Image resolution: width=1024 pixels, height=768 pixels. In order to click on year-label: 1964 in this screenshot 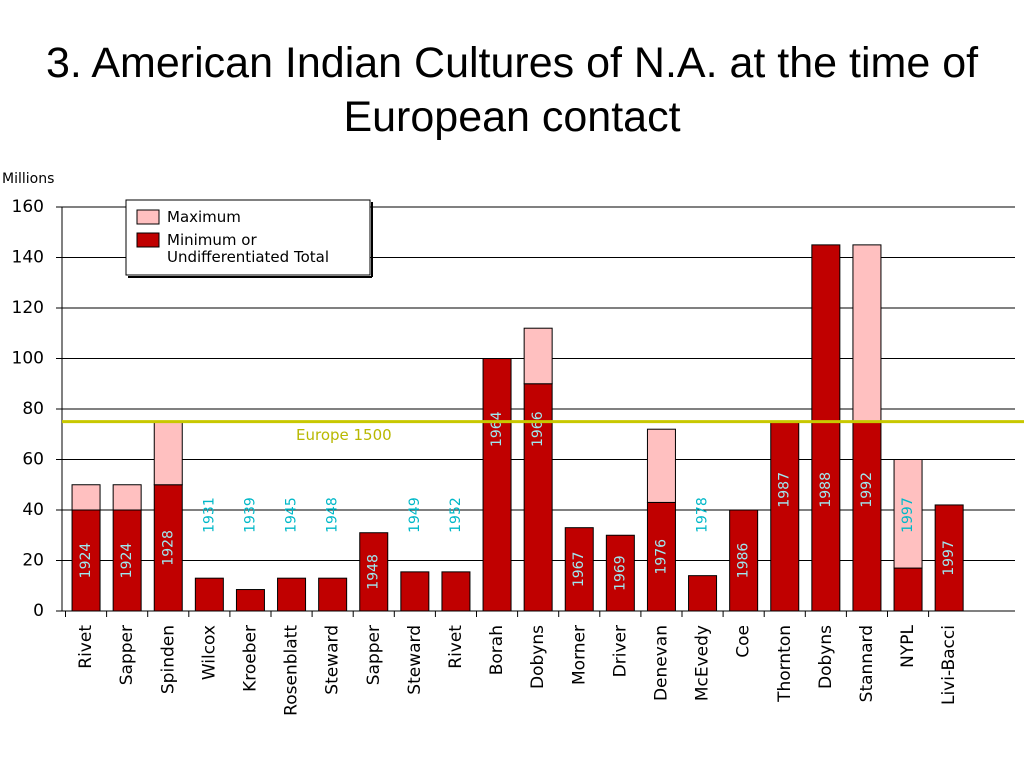, I will do `click(497, 429)`.